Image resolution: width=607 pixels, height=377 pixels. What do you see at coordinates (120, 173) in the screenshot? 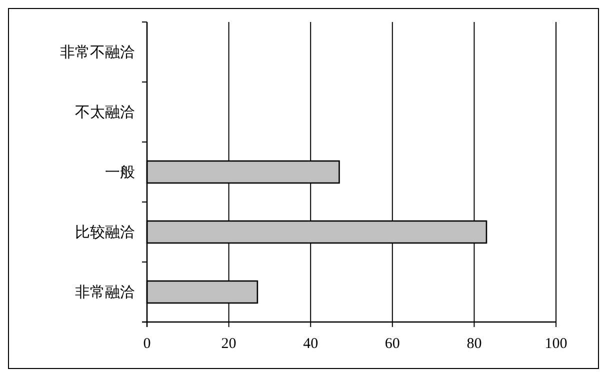
I see `y-tick-label: 一般` at bounding box center [120, 173].